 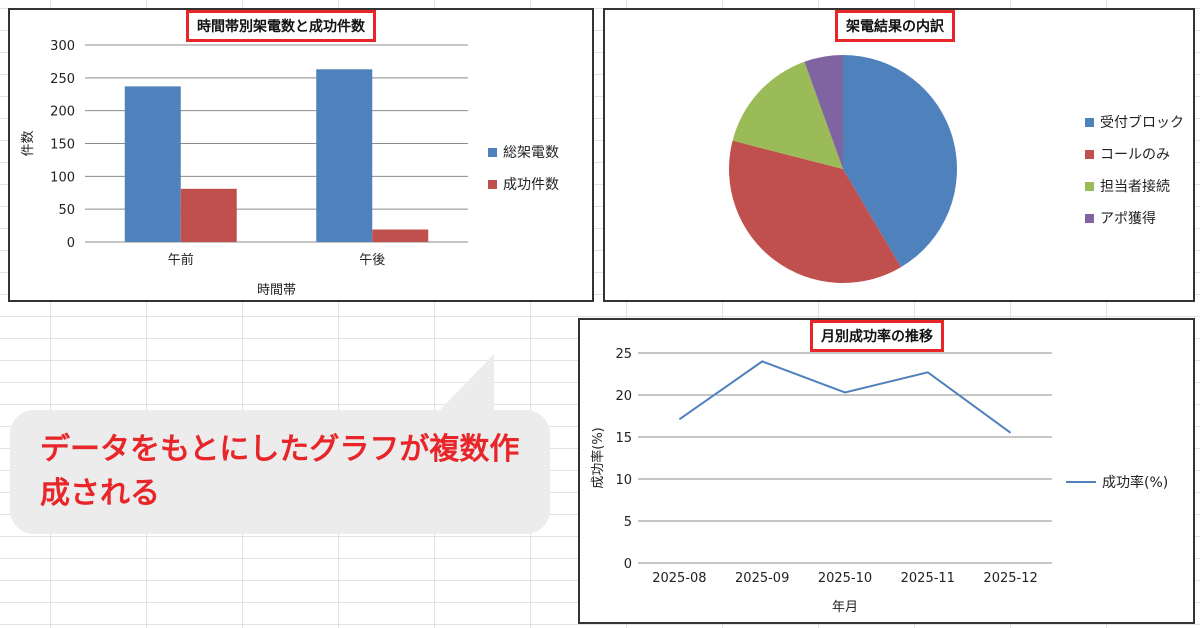 I want to click on y-tick-label: 250, so click(x=62, y=79).